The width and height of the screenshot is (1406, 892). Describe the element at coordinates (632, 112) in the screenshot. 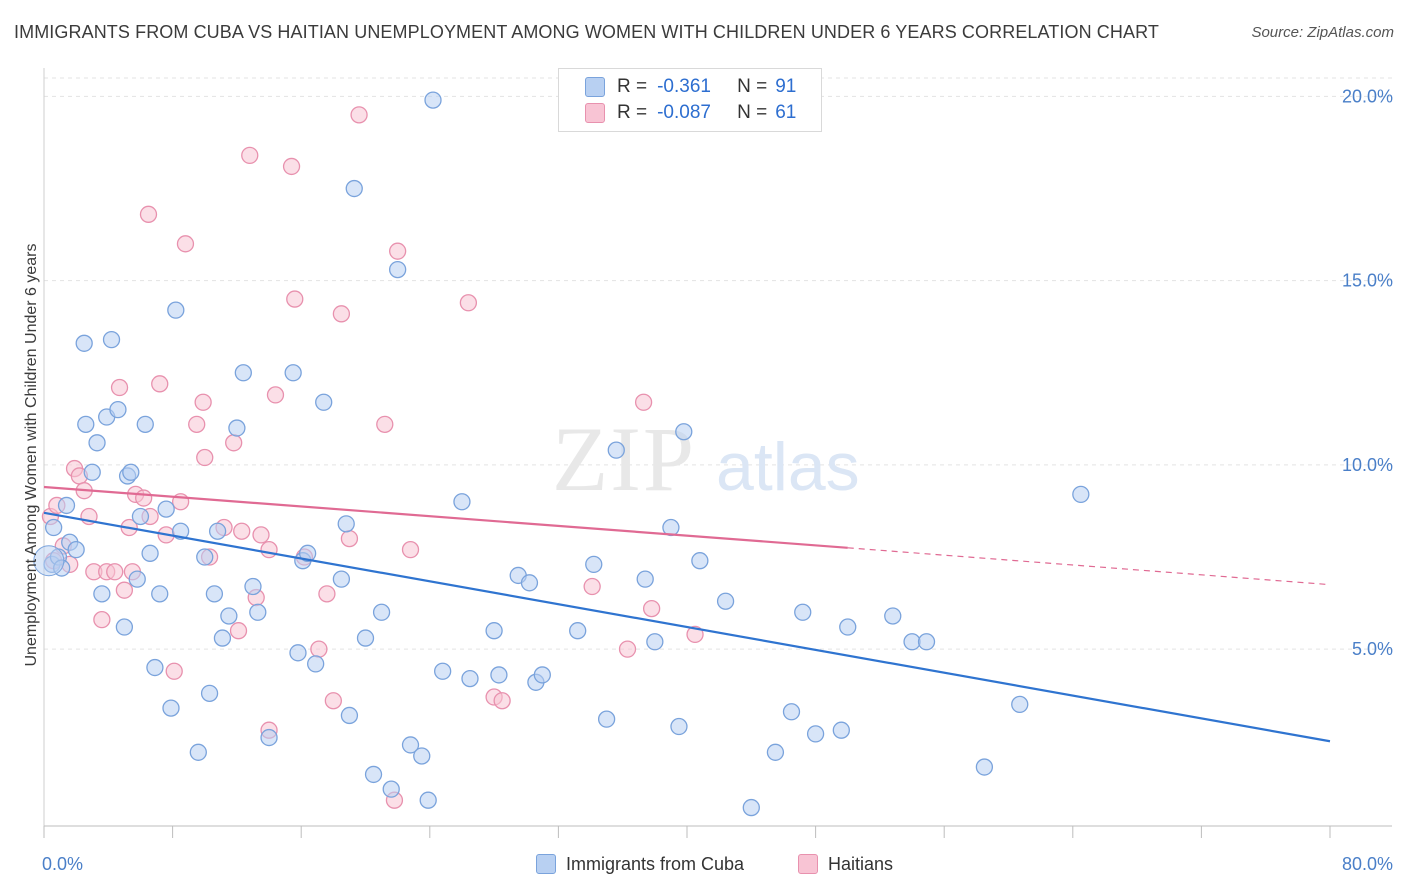

I see `legend-r-label-haiti: R =` at that location.